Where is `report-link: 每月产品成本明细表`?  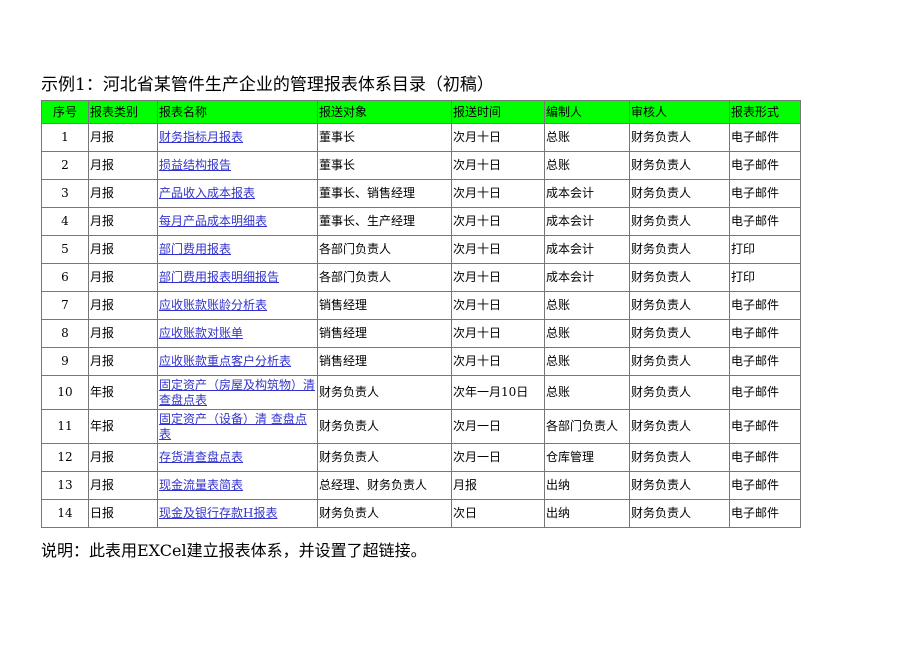 report-link: 每月产品成本明细表 is located at coordinates (213, 221).